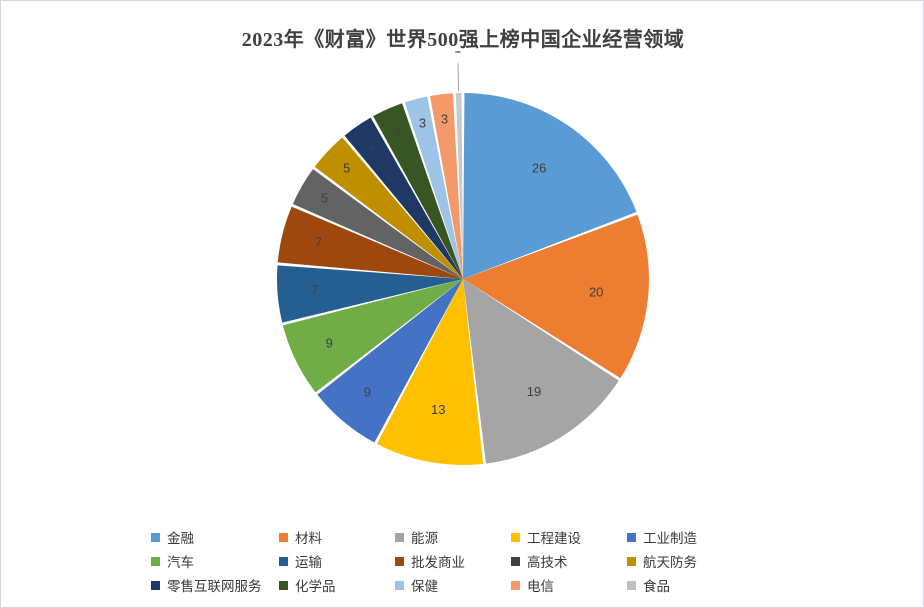 This screenshot has height=608, width=924. I want to click on pie-leader-line-group, so click(458, 77).